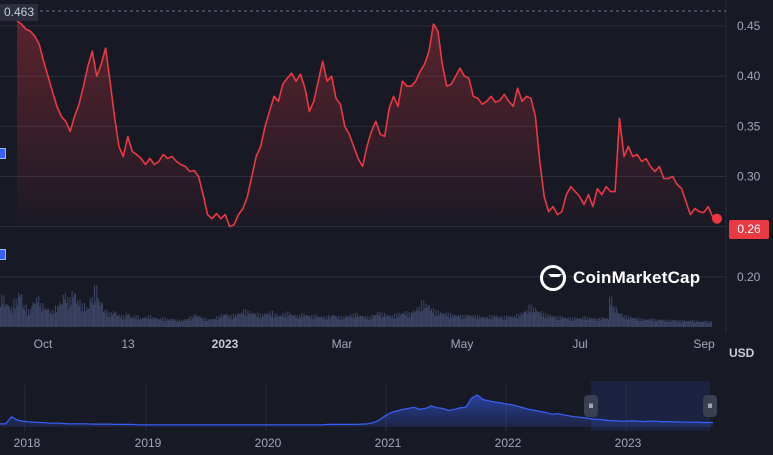 This screenshot has width=773, height=455. Describe the element at coordinates (3, 254) in the screenshot. I see `left-edge-marker-lower` at that location.